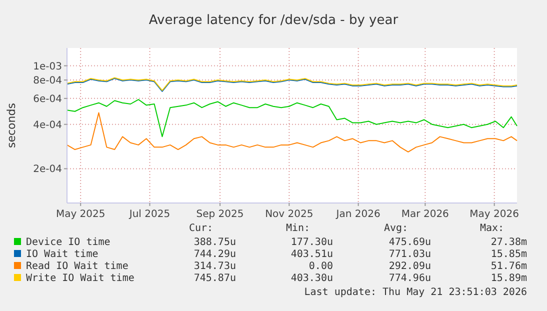 Image resolution: width=547 pixels, height=311 pixels. What do you see at coordinates (508, 254) in the screenshot?
I see `text: 15.85m` at bounding box center [508, 254].